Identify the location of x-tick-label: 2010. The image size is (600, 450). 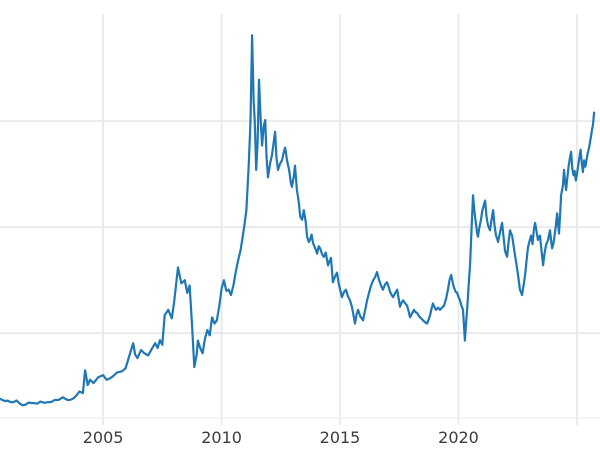
(221, 437).